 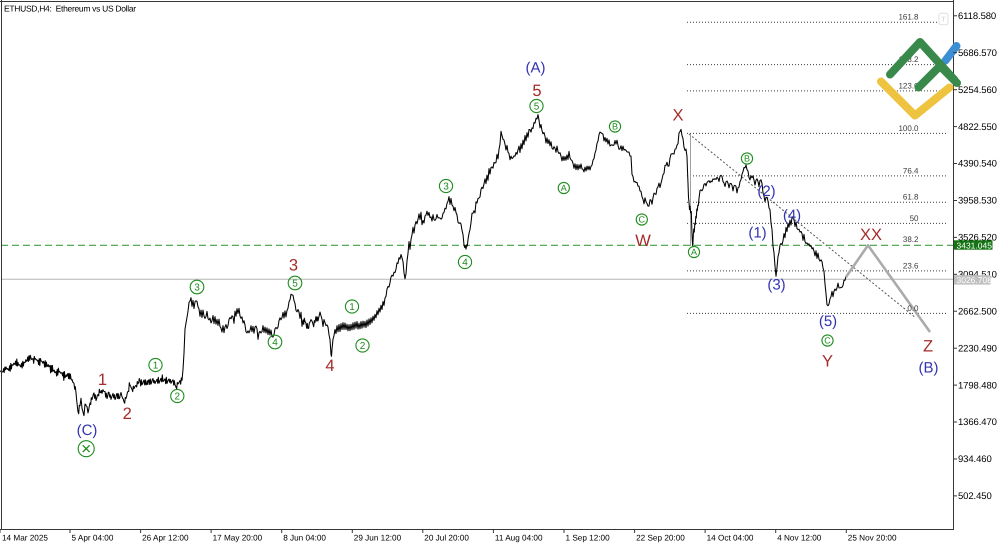 I want to click on svg-text: Z, so click(x=928, y=347).